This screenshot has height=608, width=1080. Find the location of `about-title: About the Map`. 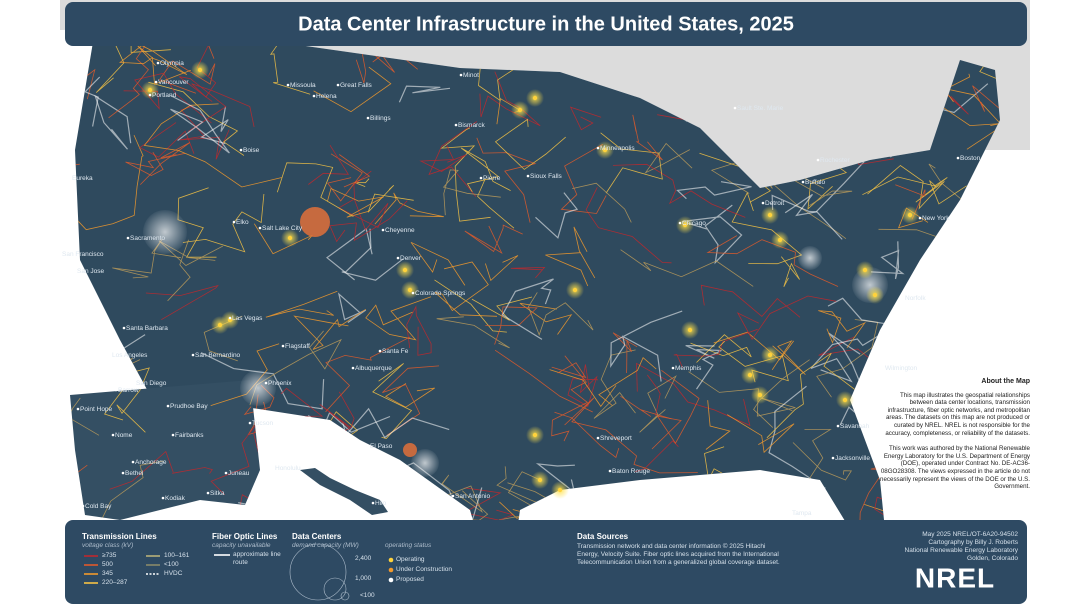

about-title: About the Map is located at coordinates (1005, 381).